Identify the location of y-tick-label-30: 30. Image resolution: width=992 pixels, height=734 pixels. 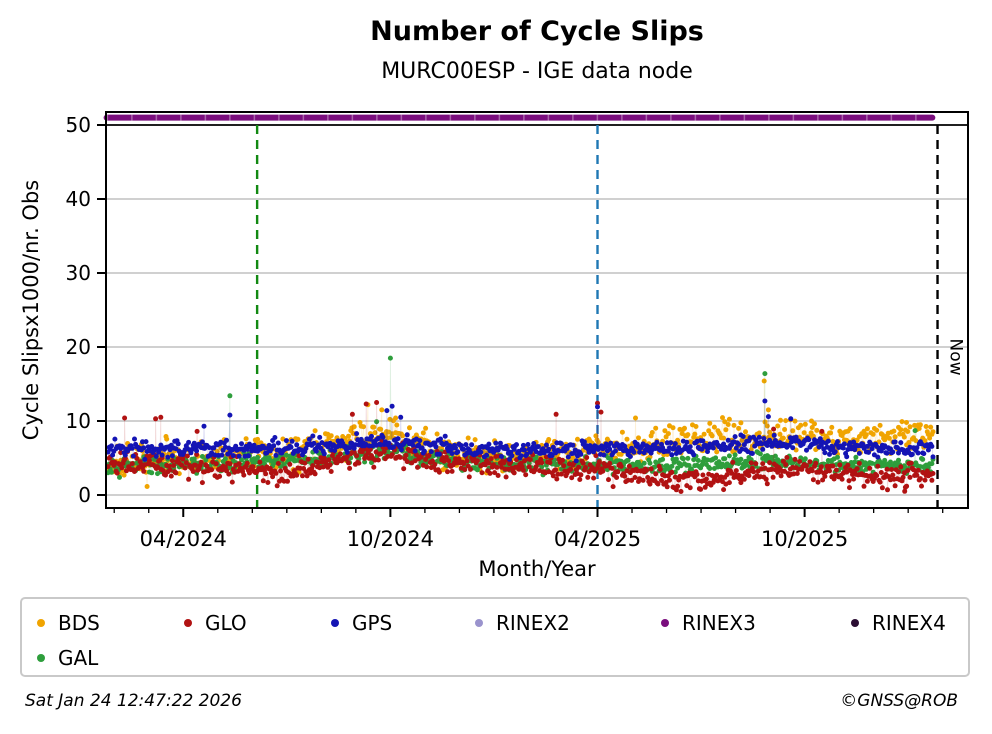
(78, 273).